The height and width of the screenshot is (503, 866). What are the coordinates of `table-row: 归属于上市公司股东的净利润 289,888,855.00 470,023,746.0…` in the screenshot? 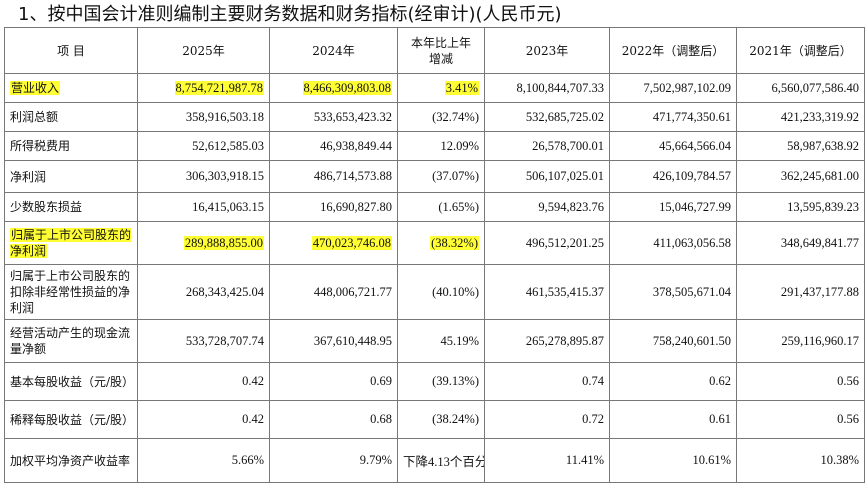 It's located at (434, 243).